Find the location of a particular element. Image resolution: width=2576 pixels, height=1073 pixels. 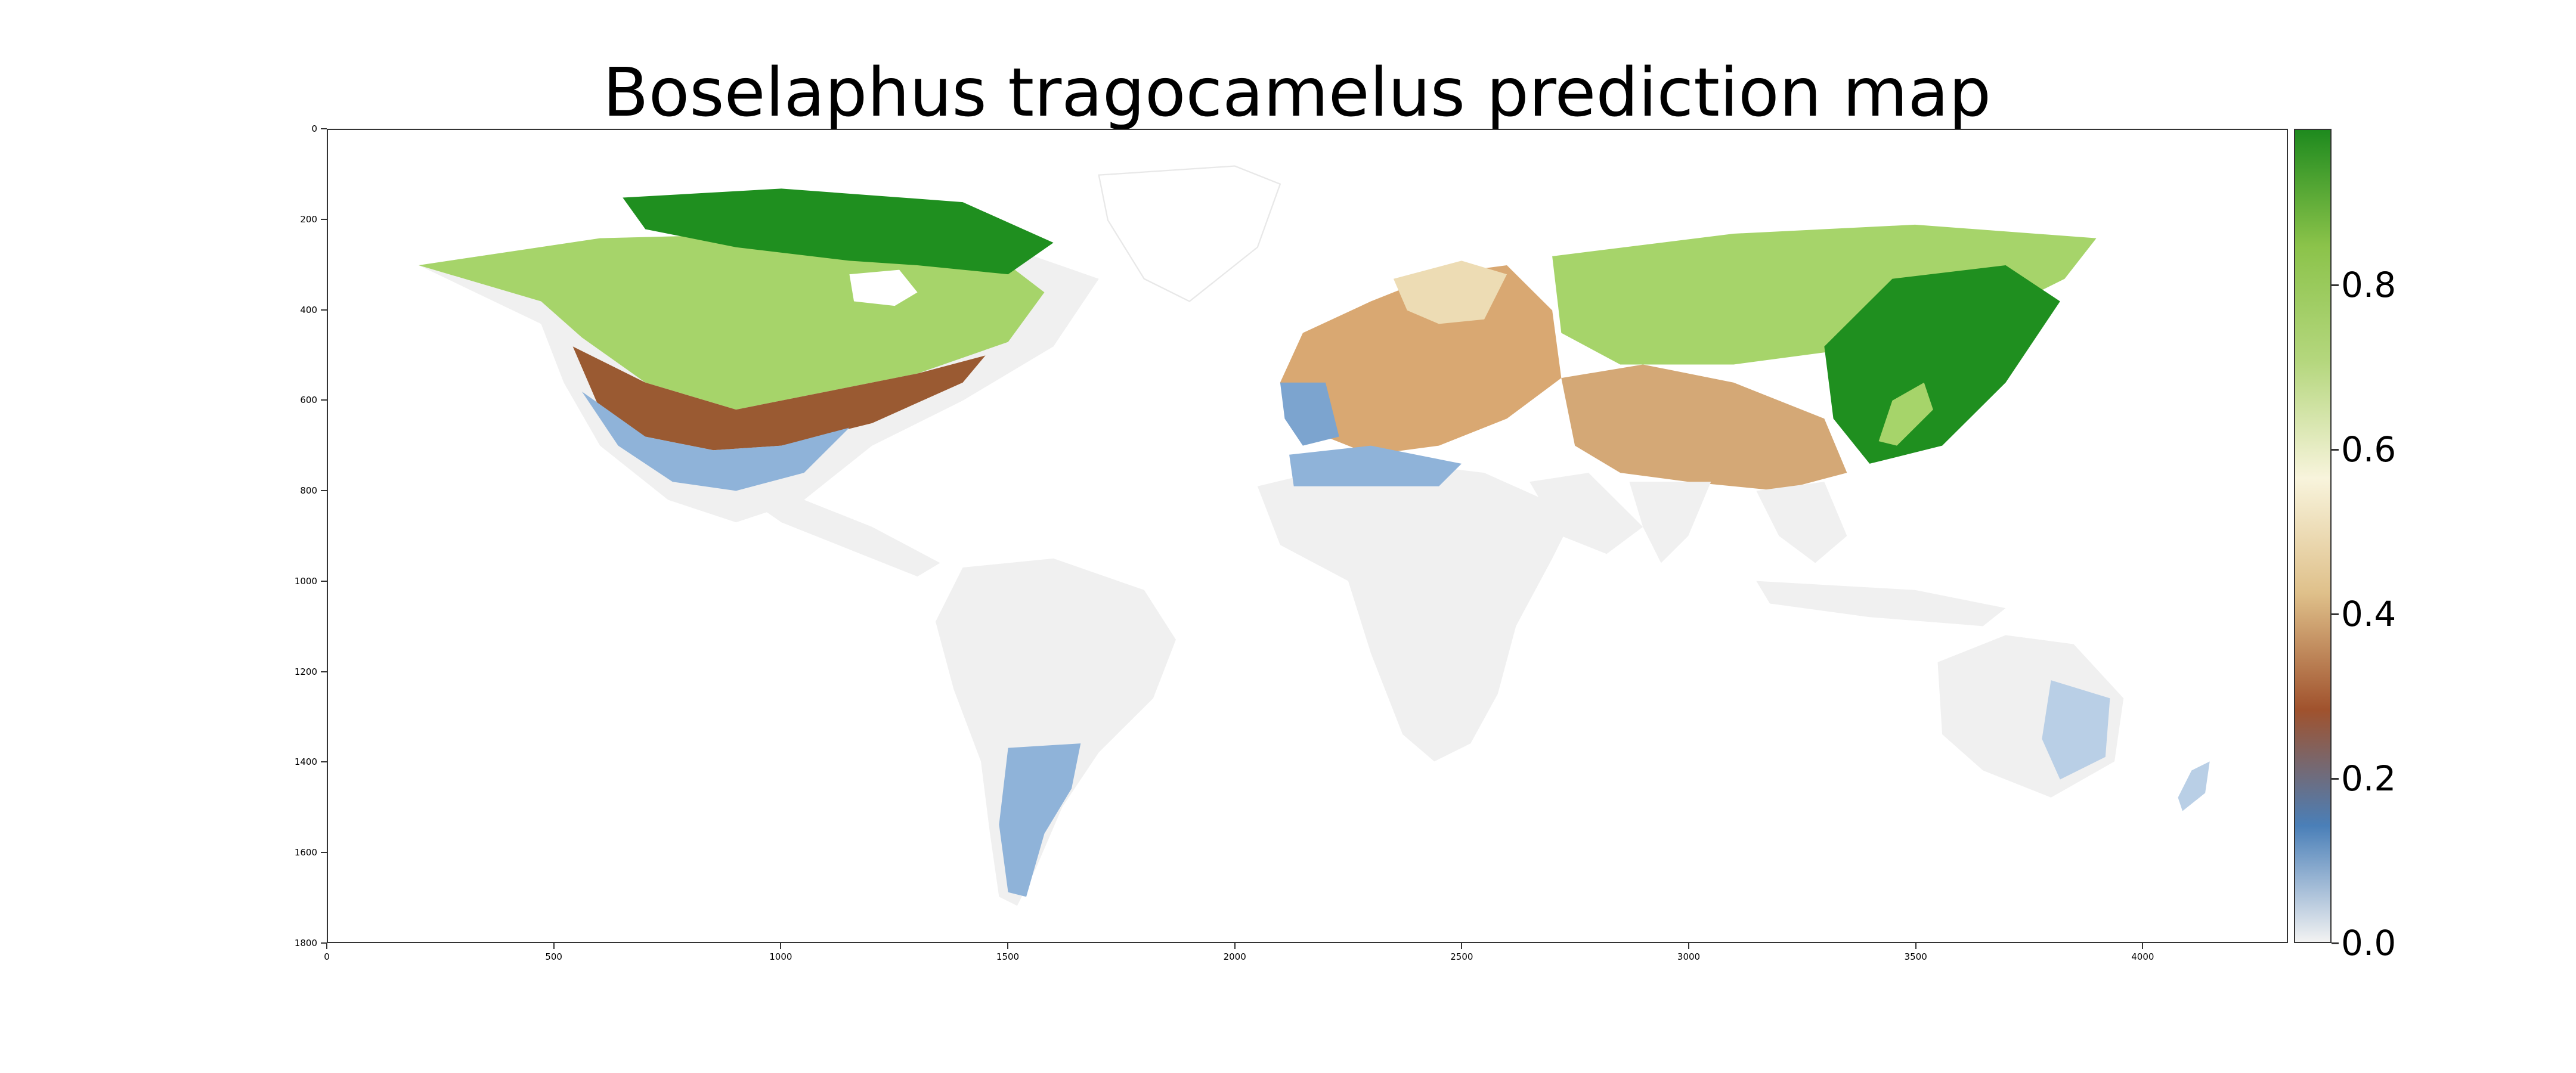

map-title: Boselaphus tragocamelus prediction map is located at coordinates (1297, 93).